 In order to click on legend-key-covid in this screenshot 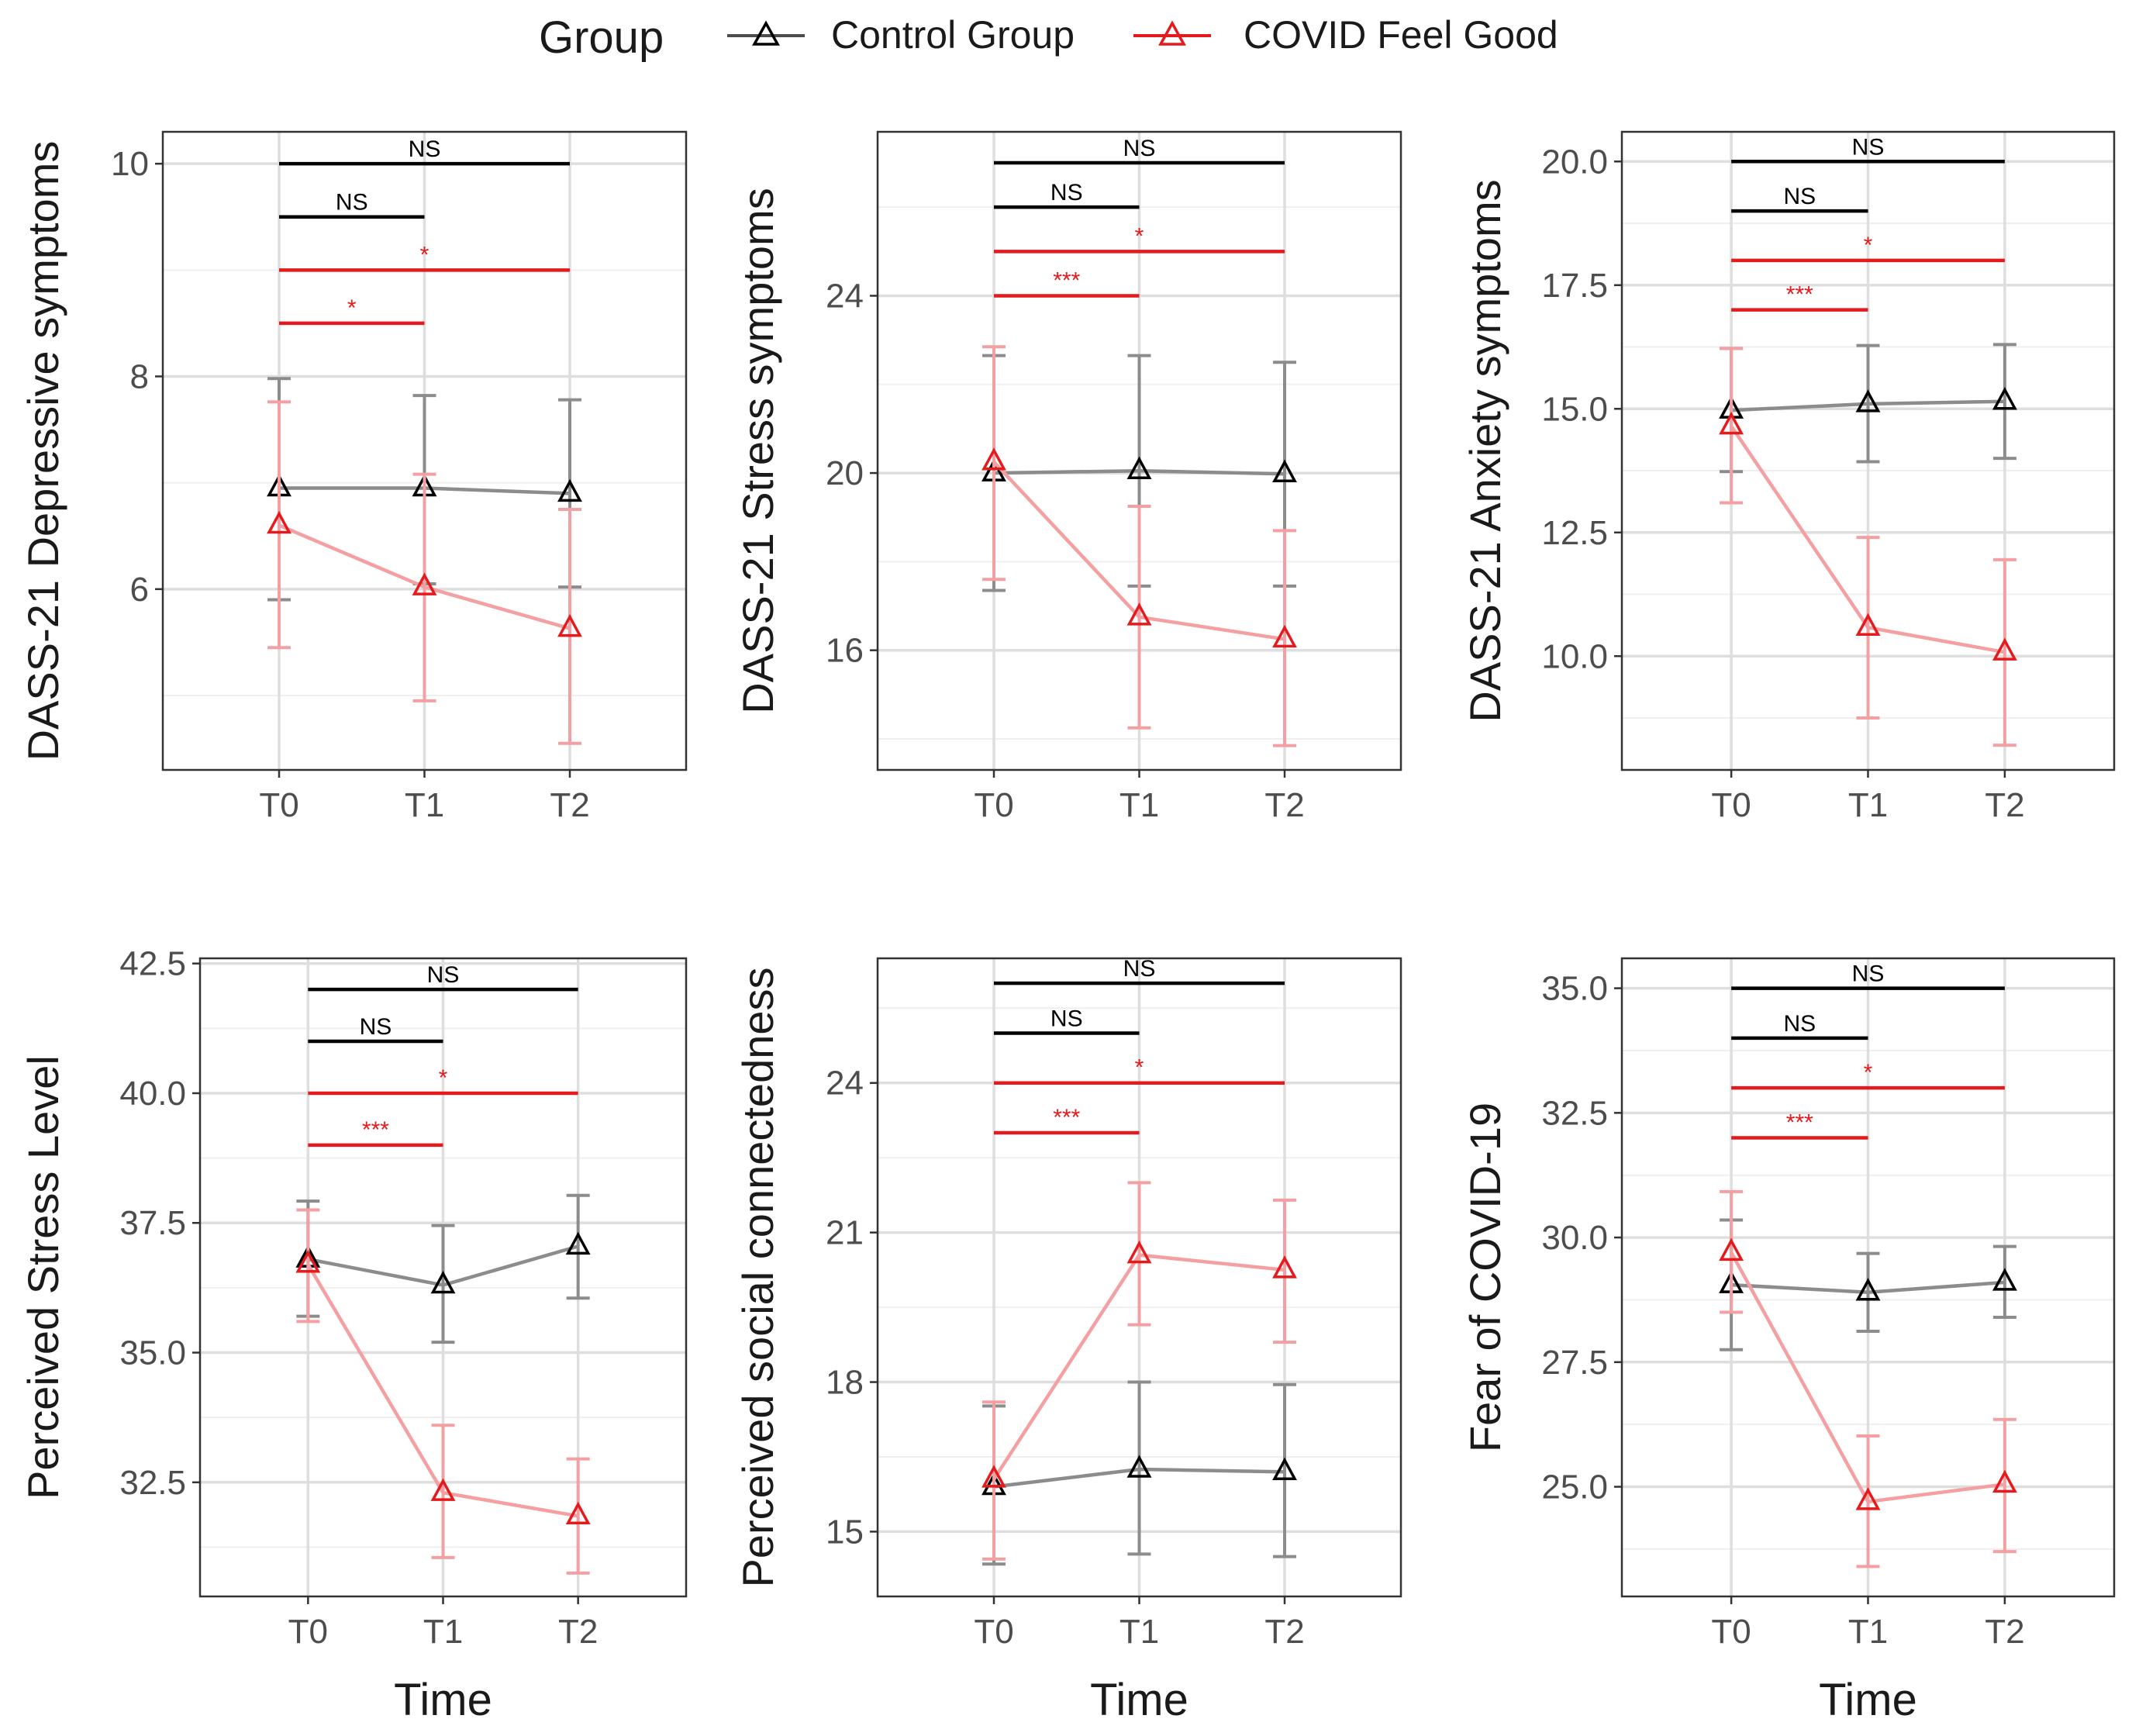, I will do `click(1172, 33)`.